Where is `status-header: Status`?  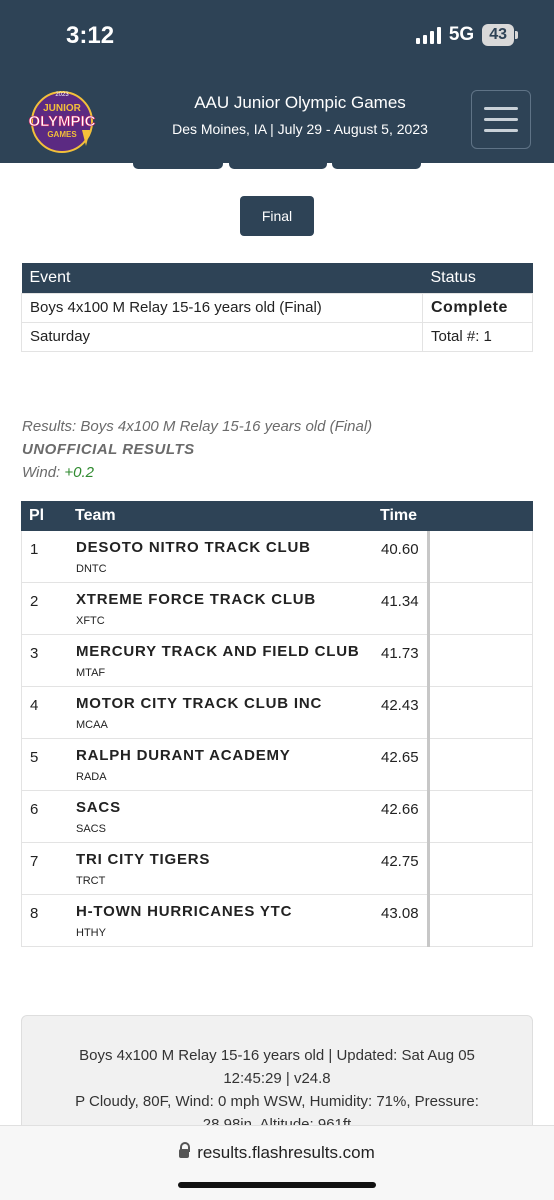
status-header: Status is located at coordinates (477, 278).